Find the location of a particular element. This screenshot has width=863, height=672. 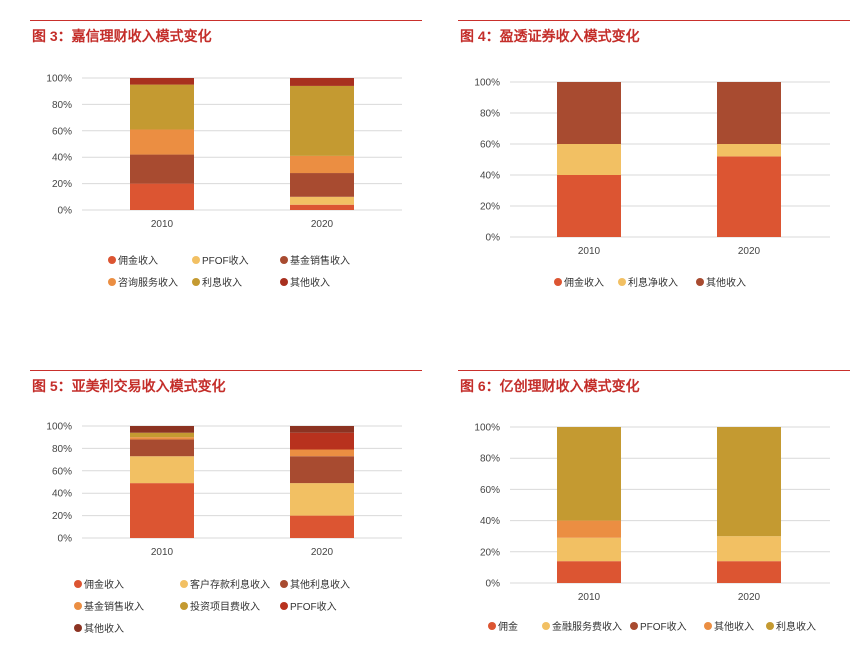

legend-item: 投资项目费收入 is located at coordinates (220, 605).